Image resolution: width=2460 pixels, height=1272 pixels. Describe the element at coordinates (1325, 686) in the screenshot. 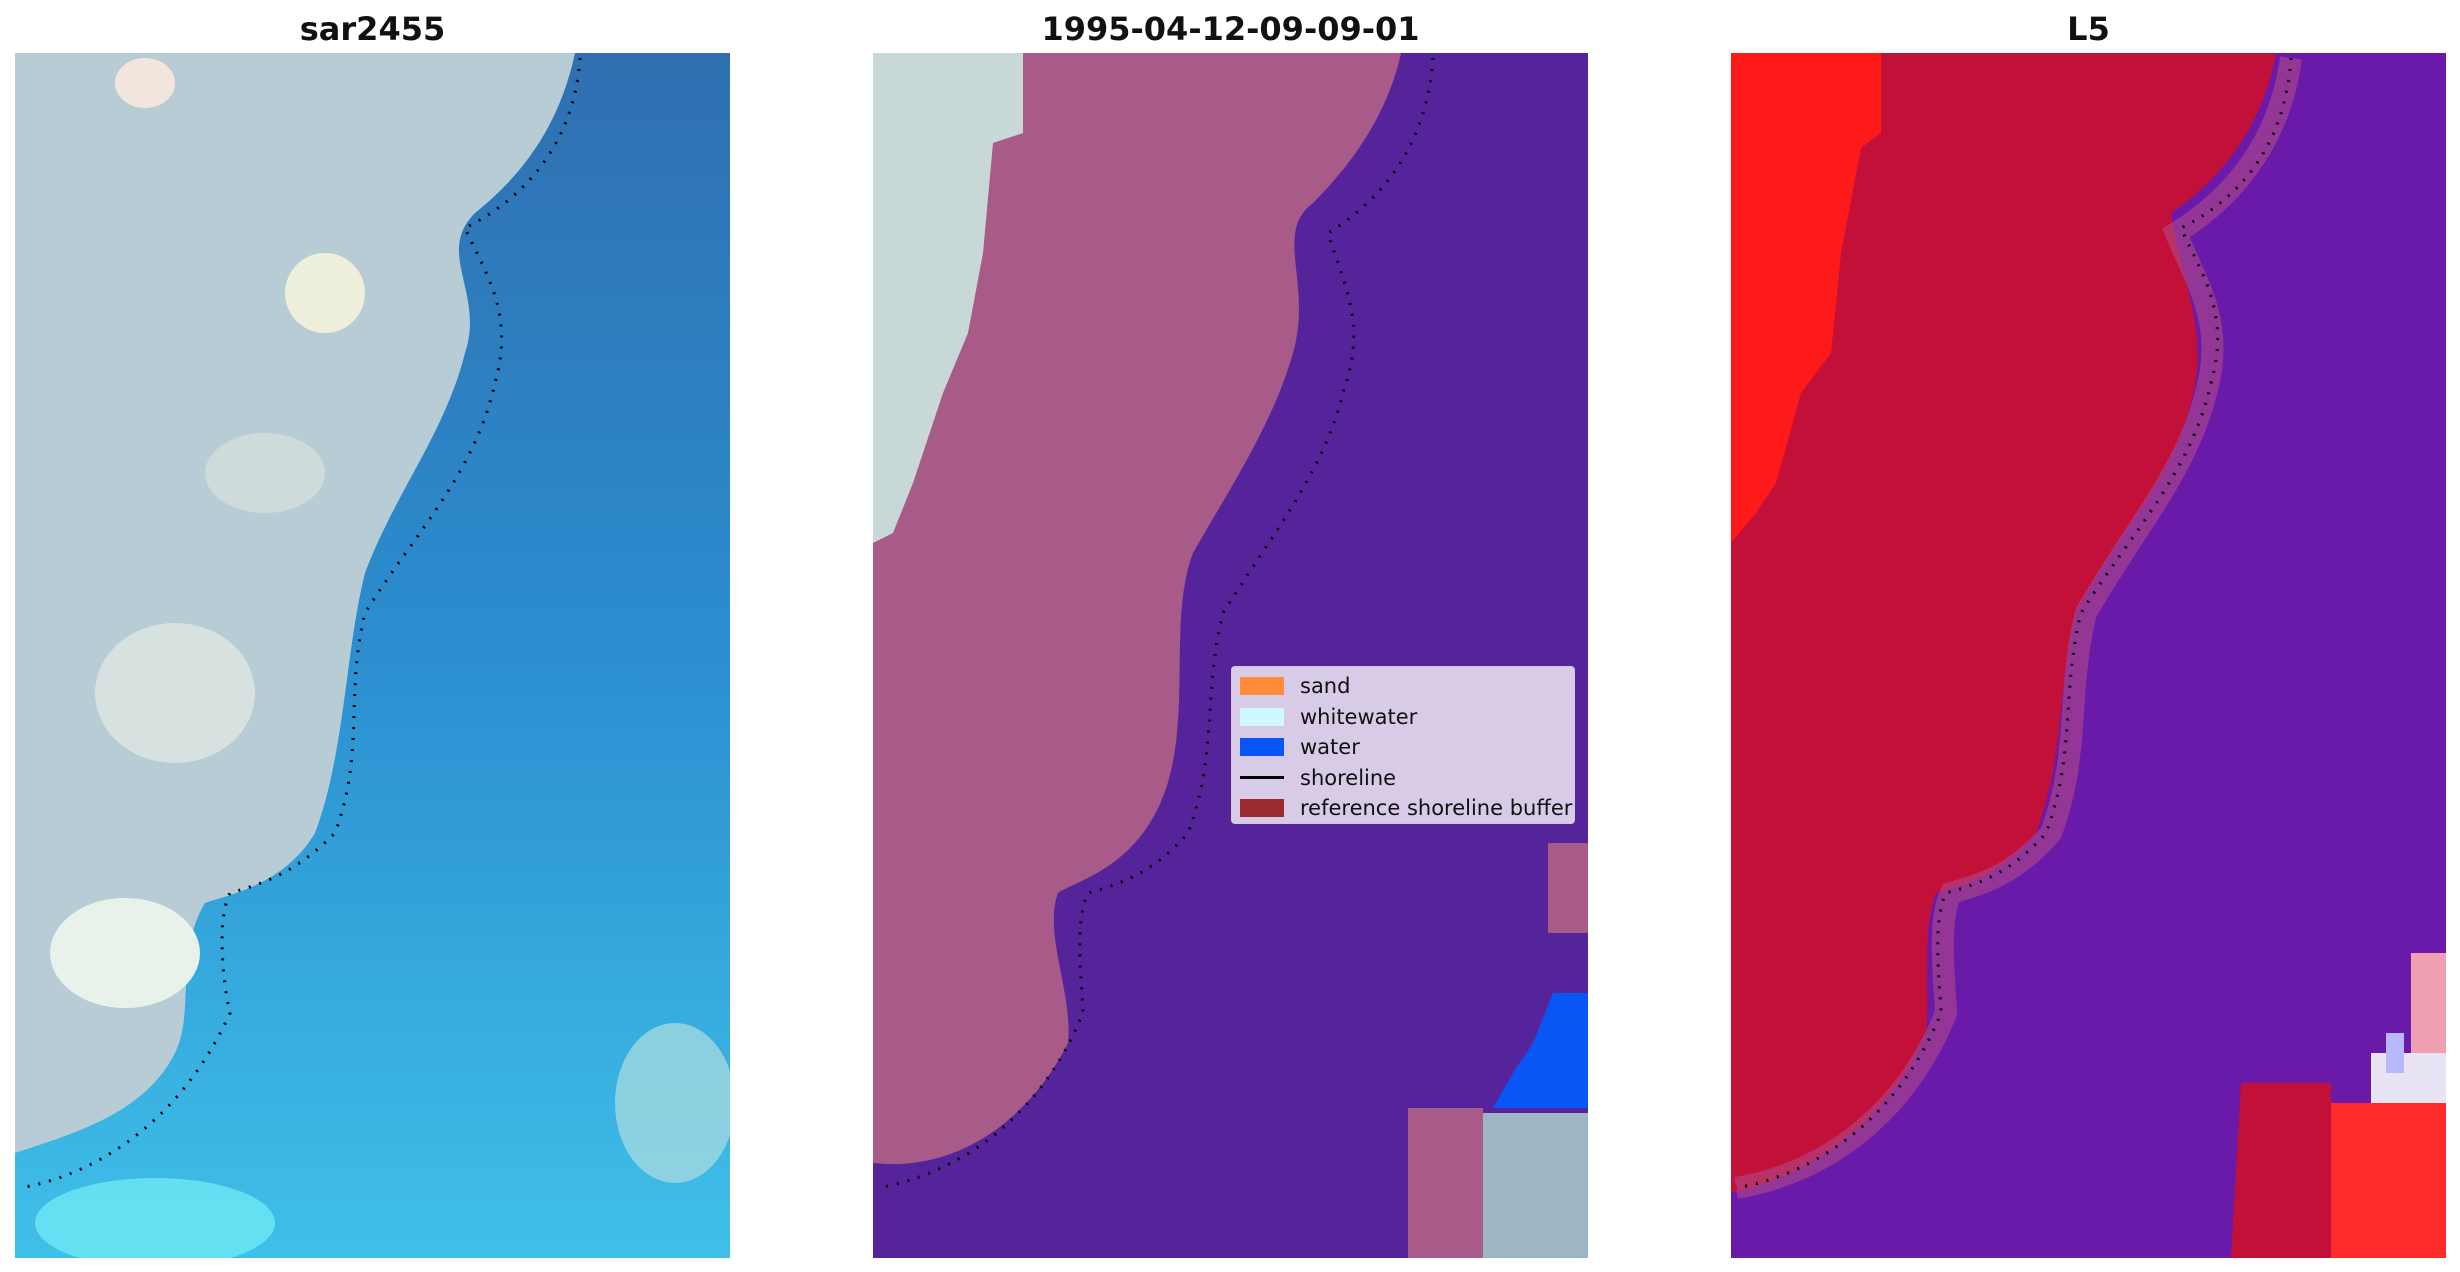

I see `legend-label: sand` at that location.